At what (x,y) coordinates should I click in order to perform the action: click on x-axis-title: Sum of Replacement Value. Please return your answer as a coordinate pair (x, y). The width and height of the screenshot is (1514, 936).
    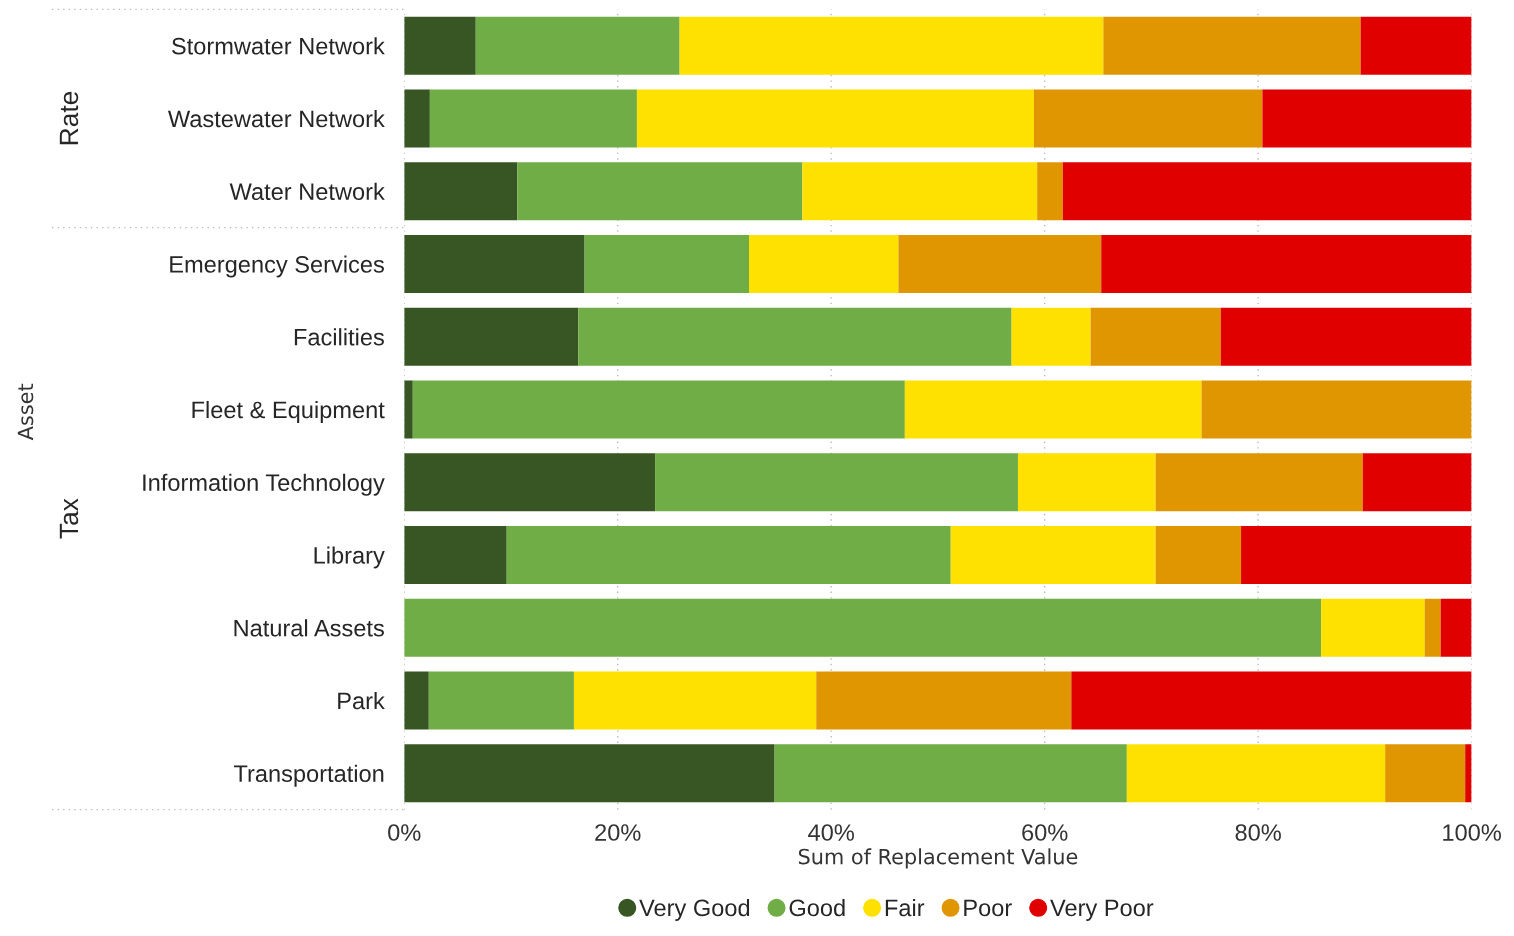
    Looking at the image, I should click on (938, 858).